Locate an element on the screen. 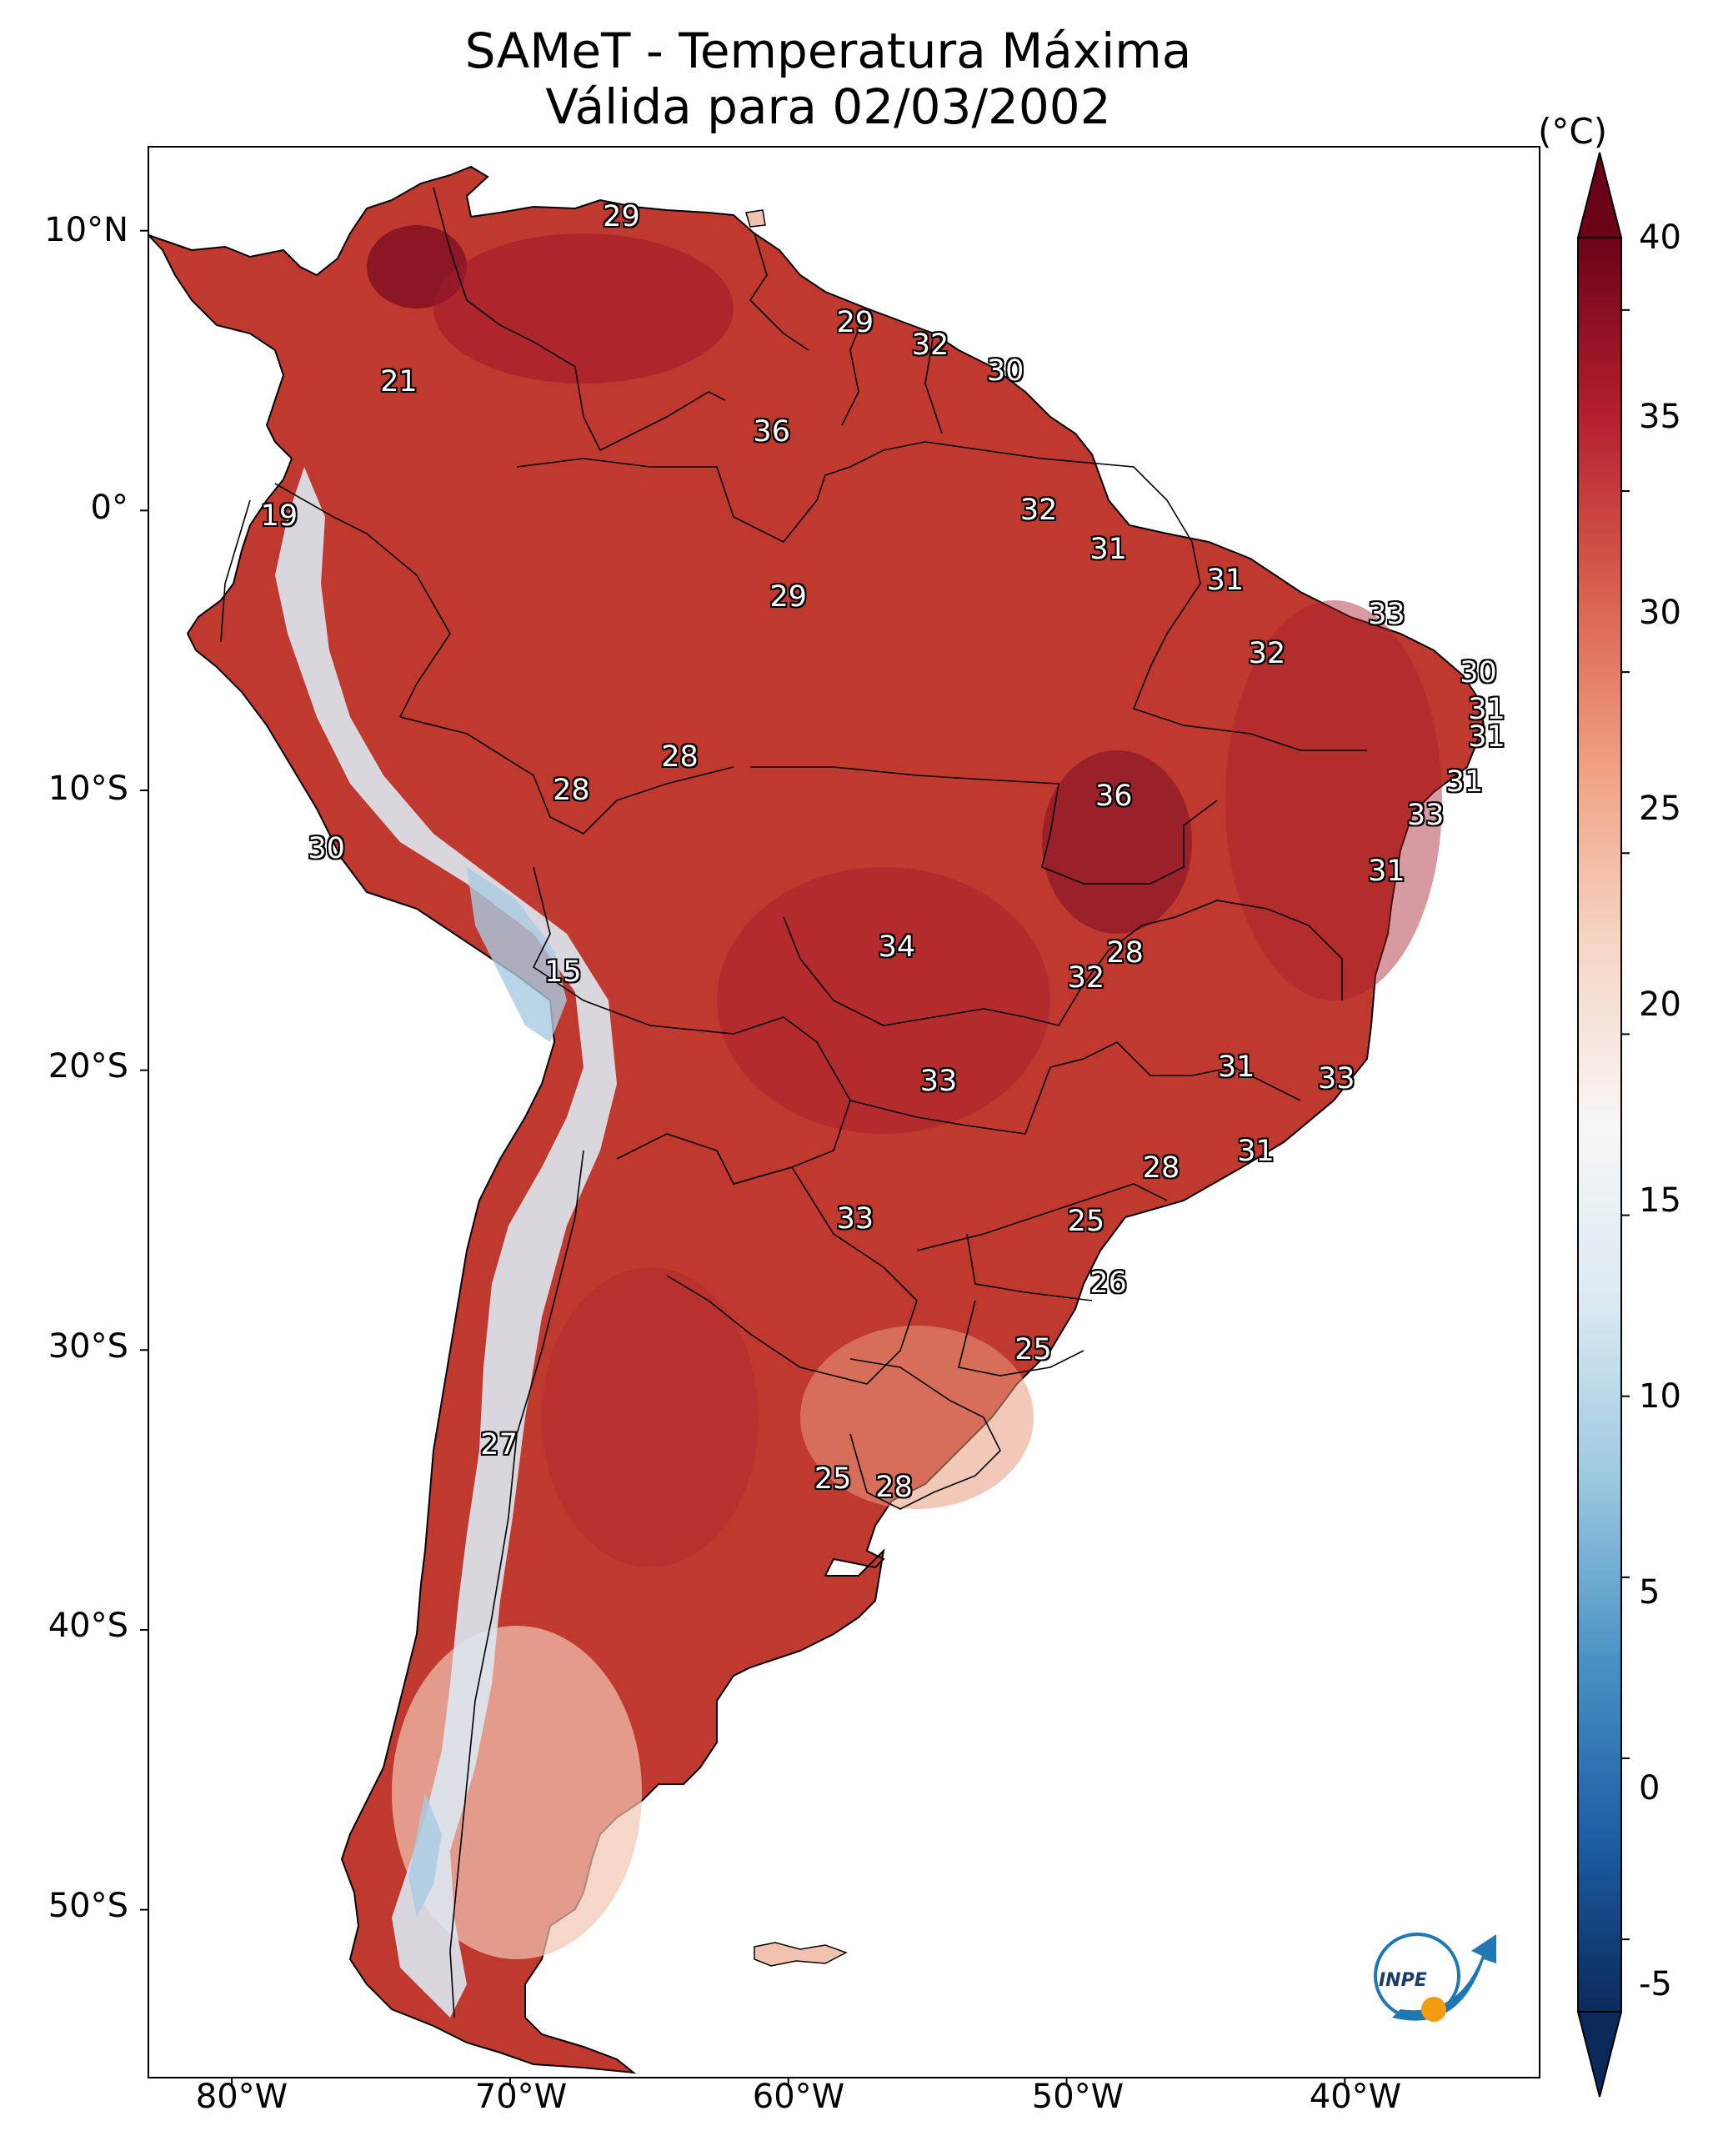 This screenshot has height=2156, width=1723. colorbar-tick-25: 25 is located at coordinates (1660, 809).